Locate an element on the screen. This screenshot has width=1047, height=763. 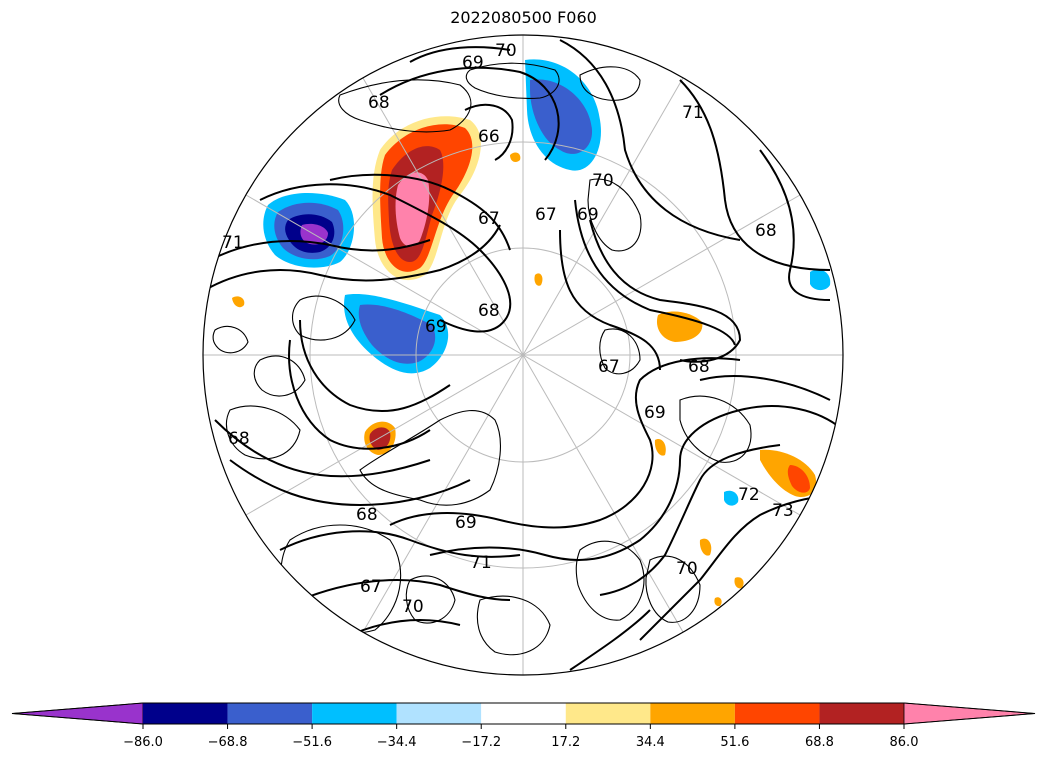
colorbar-tick-label: 68.8 is located at coordinates (819, 742).